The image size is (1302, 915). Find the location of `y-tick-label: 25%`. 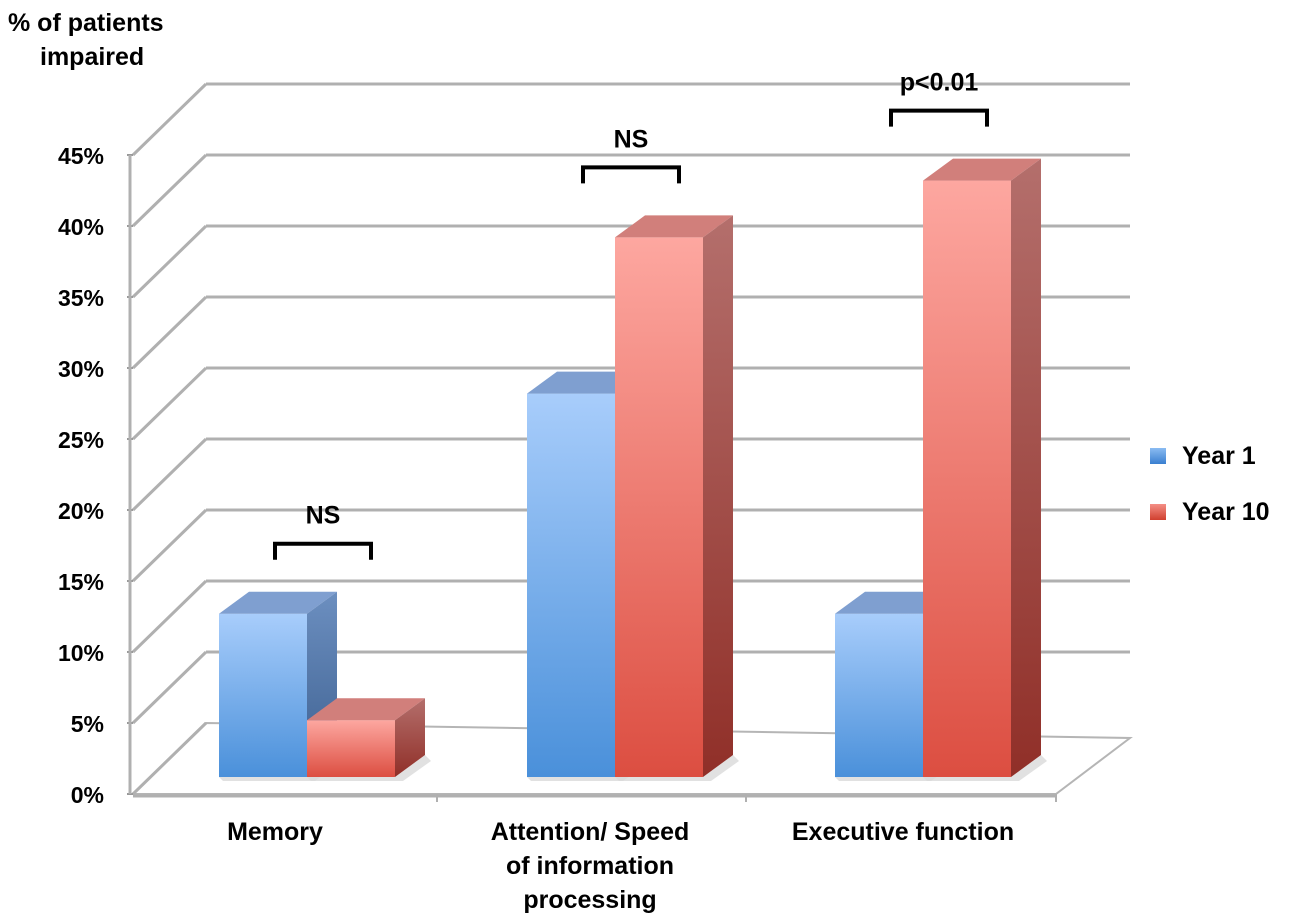

y-tick-label: 25% is located at coordinates (81, 440).